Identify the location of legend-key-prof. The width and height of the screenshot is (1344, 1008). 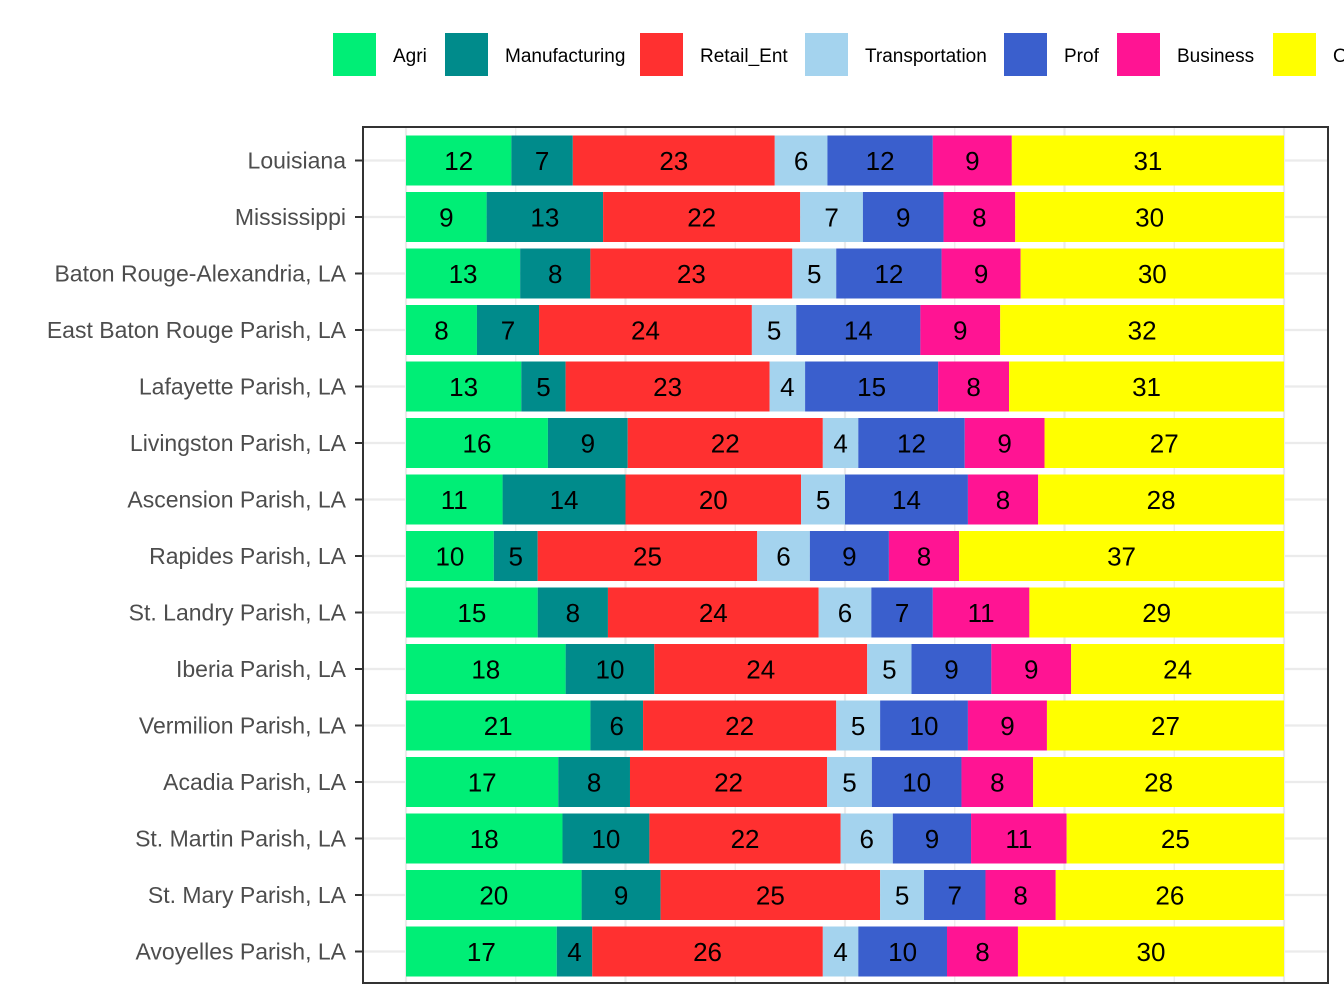
(1025, 54).